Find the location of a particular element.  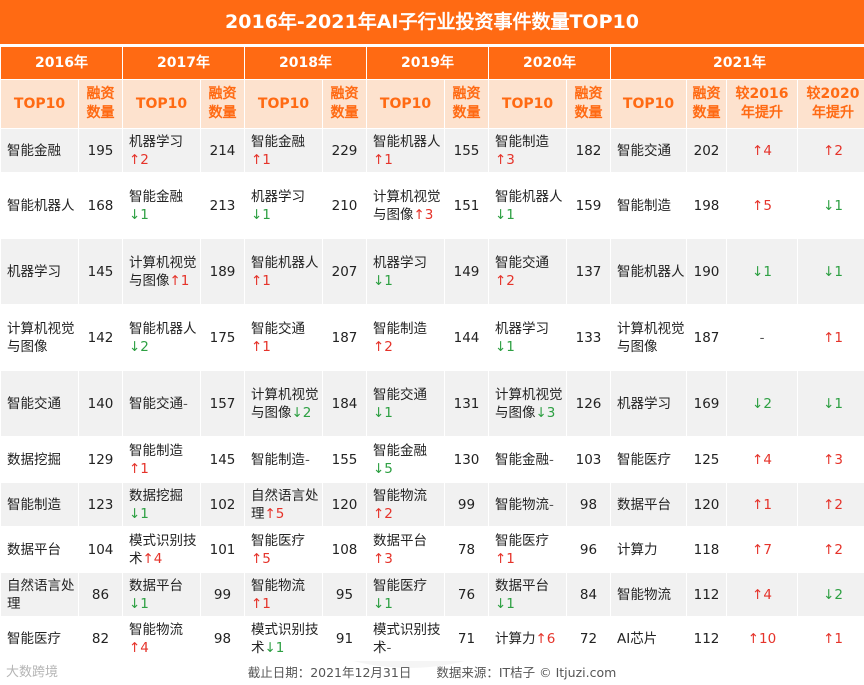

industry-cell: 智能机器人 is located at coordinates (648, 271).